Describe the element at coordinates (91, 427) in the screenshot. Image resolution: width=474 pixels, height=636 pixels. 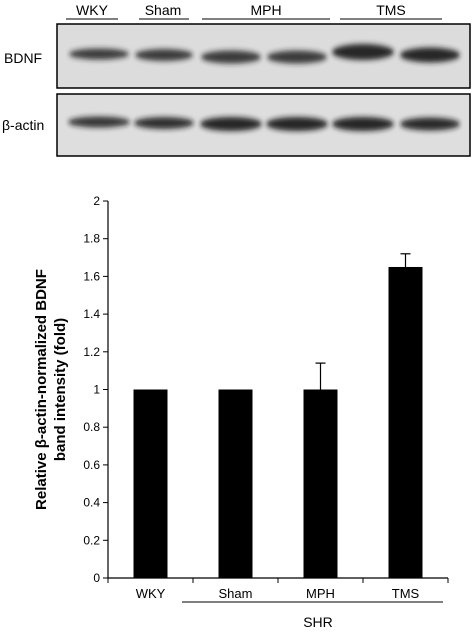
I see `y-tick-label: 0.8` at that location.